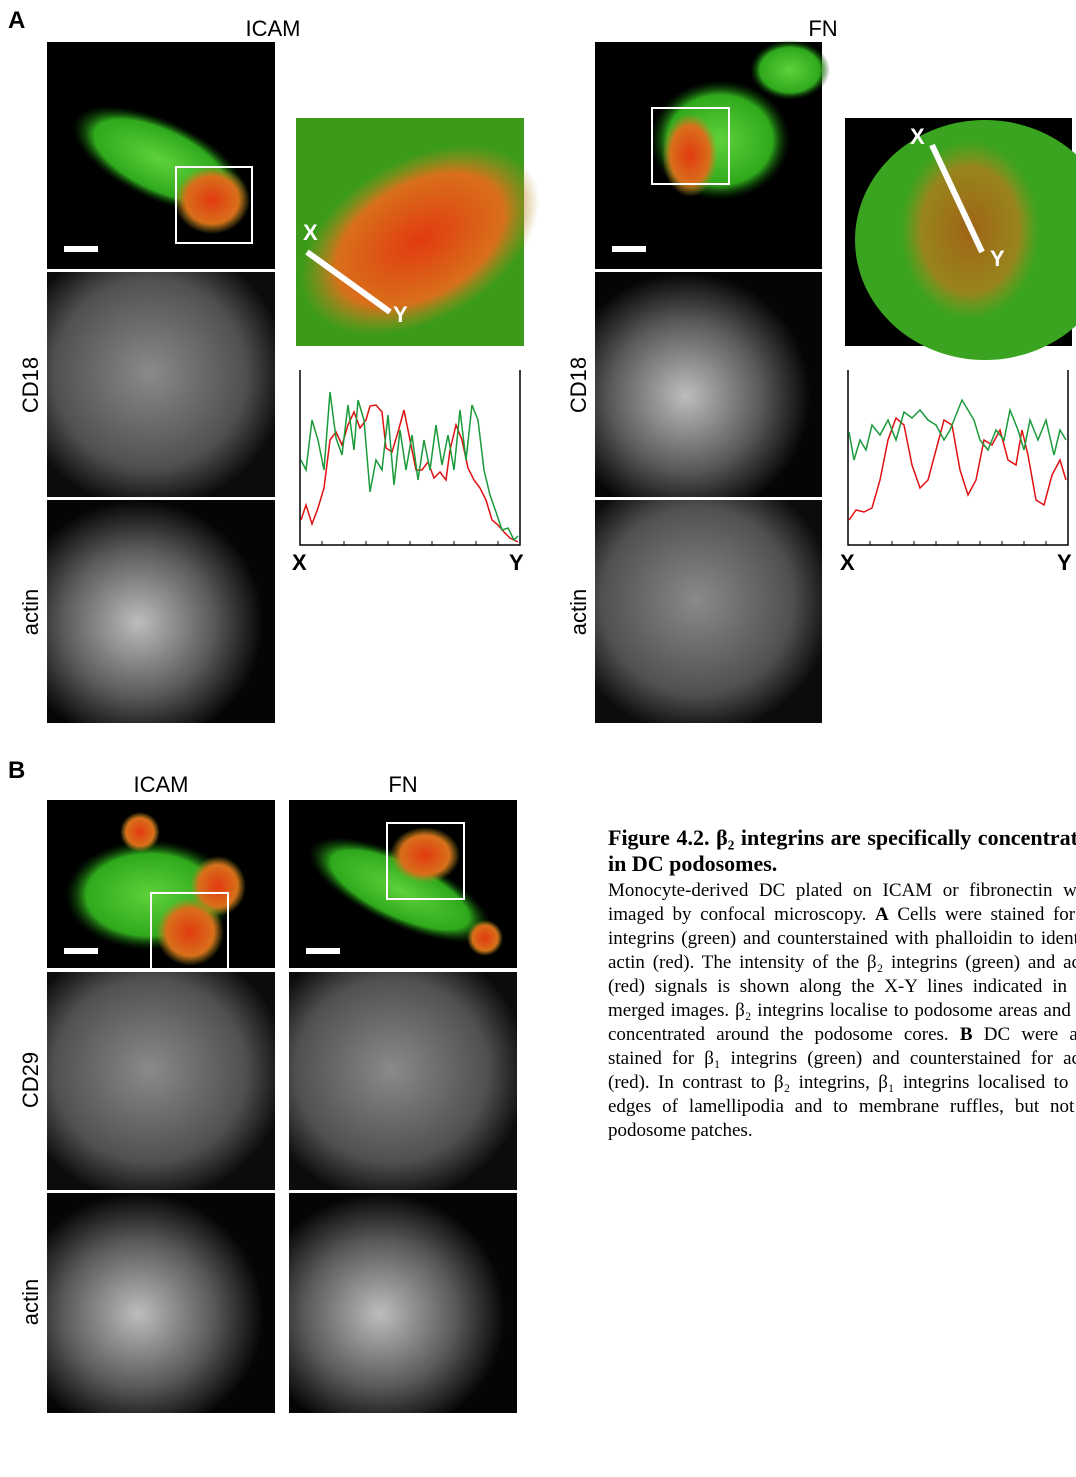  What do you see at coordinates (16, 20) in the screenshot?
I see `panel-label: A` at bounding box center [16, 20].